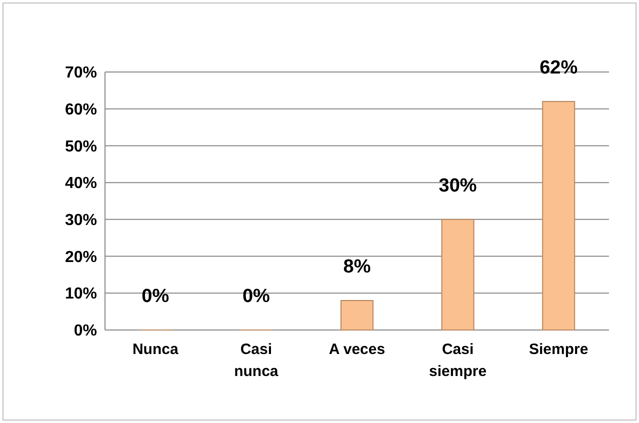 This screenshot has height=423, width=639. I want to click on y-tick-label: 50%, so click(80, 147).